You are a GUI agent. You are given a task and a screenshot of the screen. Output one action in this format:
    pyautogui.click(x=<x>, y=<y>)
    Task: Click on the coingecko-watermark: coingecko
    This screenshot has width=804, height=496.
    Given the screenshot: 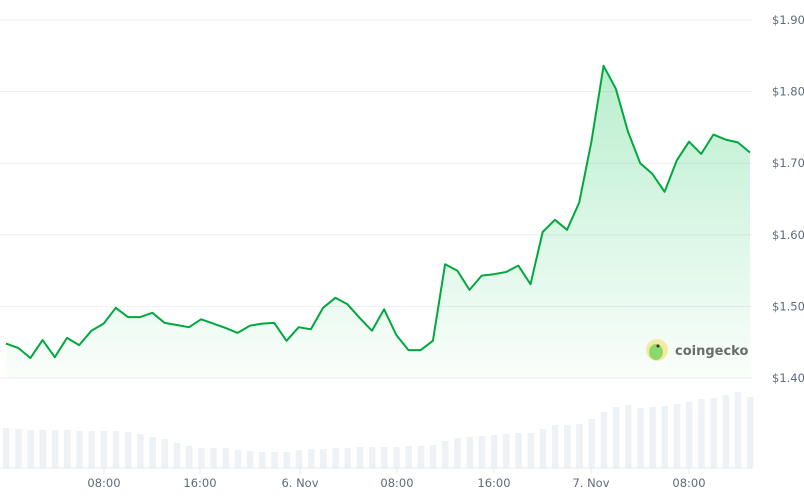 What is the action you would take?
    pyautogui.click(x=697, y=350)
    